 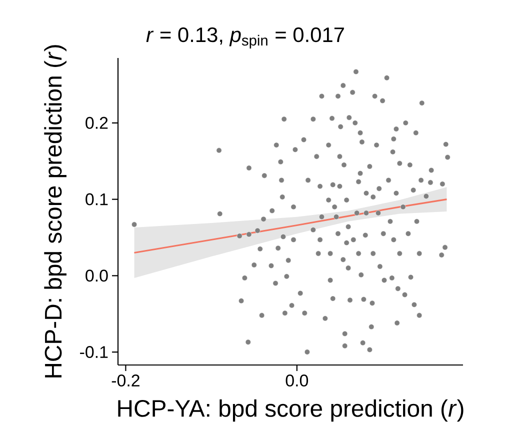 I want to click on y-axis-title: HCP-D: bpd score prediction (r), so click(x=55, y=211).